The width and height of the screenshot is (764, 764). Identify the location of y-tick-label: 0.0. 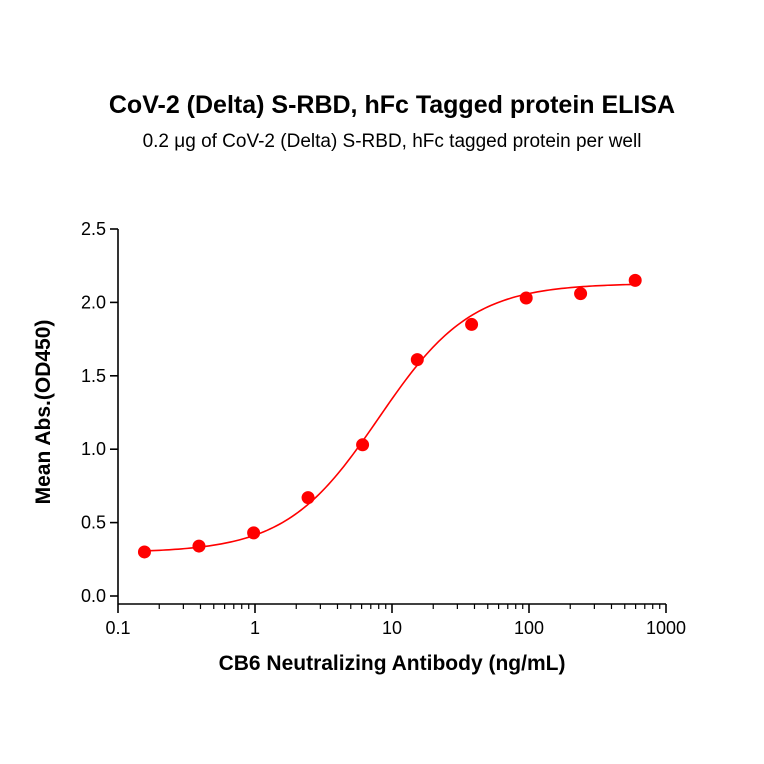
(93, 596).